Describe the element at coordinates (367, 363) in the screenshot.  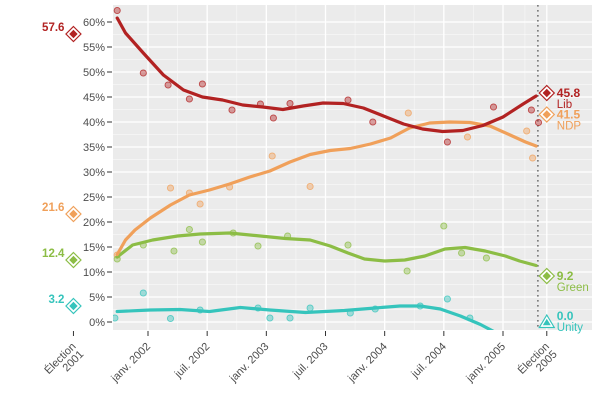
I see `x-tick-label: janv. 2004` at that location.